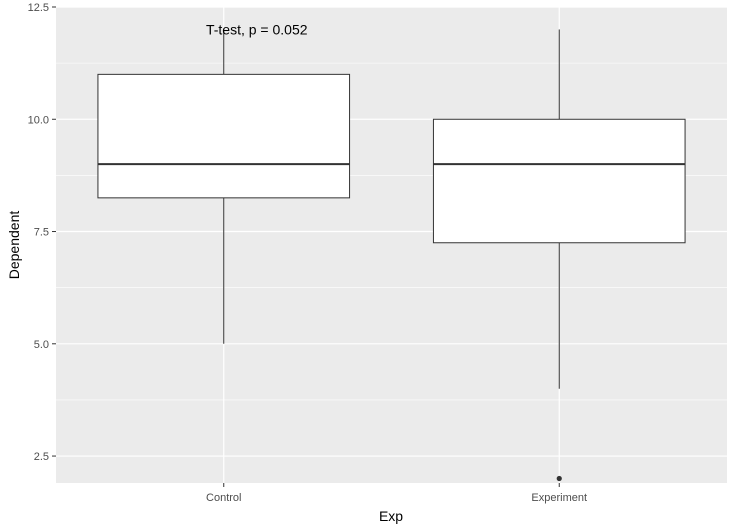 This screenshot has width=736, height=530. I want to click on outlier-point, so click(559, 478).